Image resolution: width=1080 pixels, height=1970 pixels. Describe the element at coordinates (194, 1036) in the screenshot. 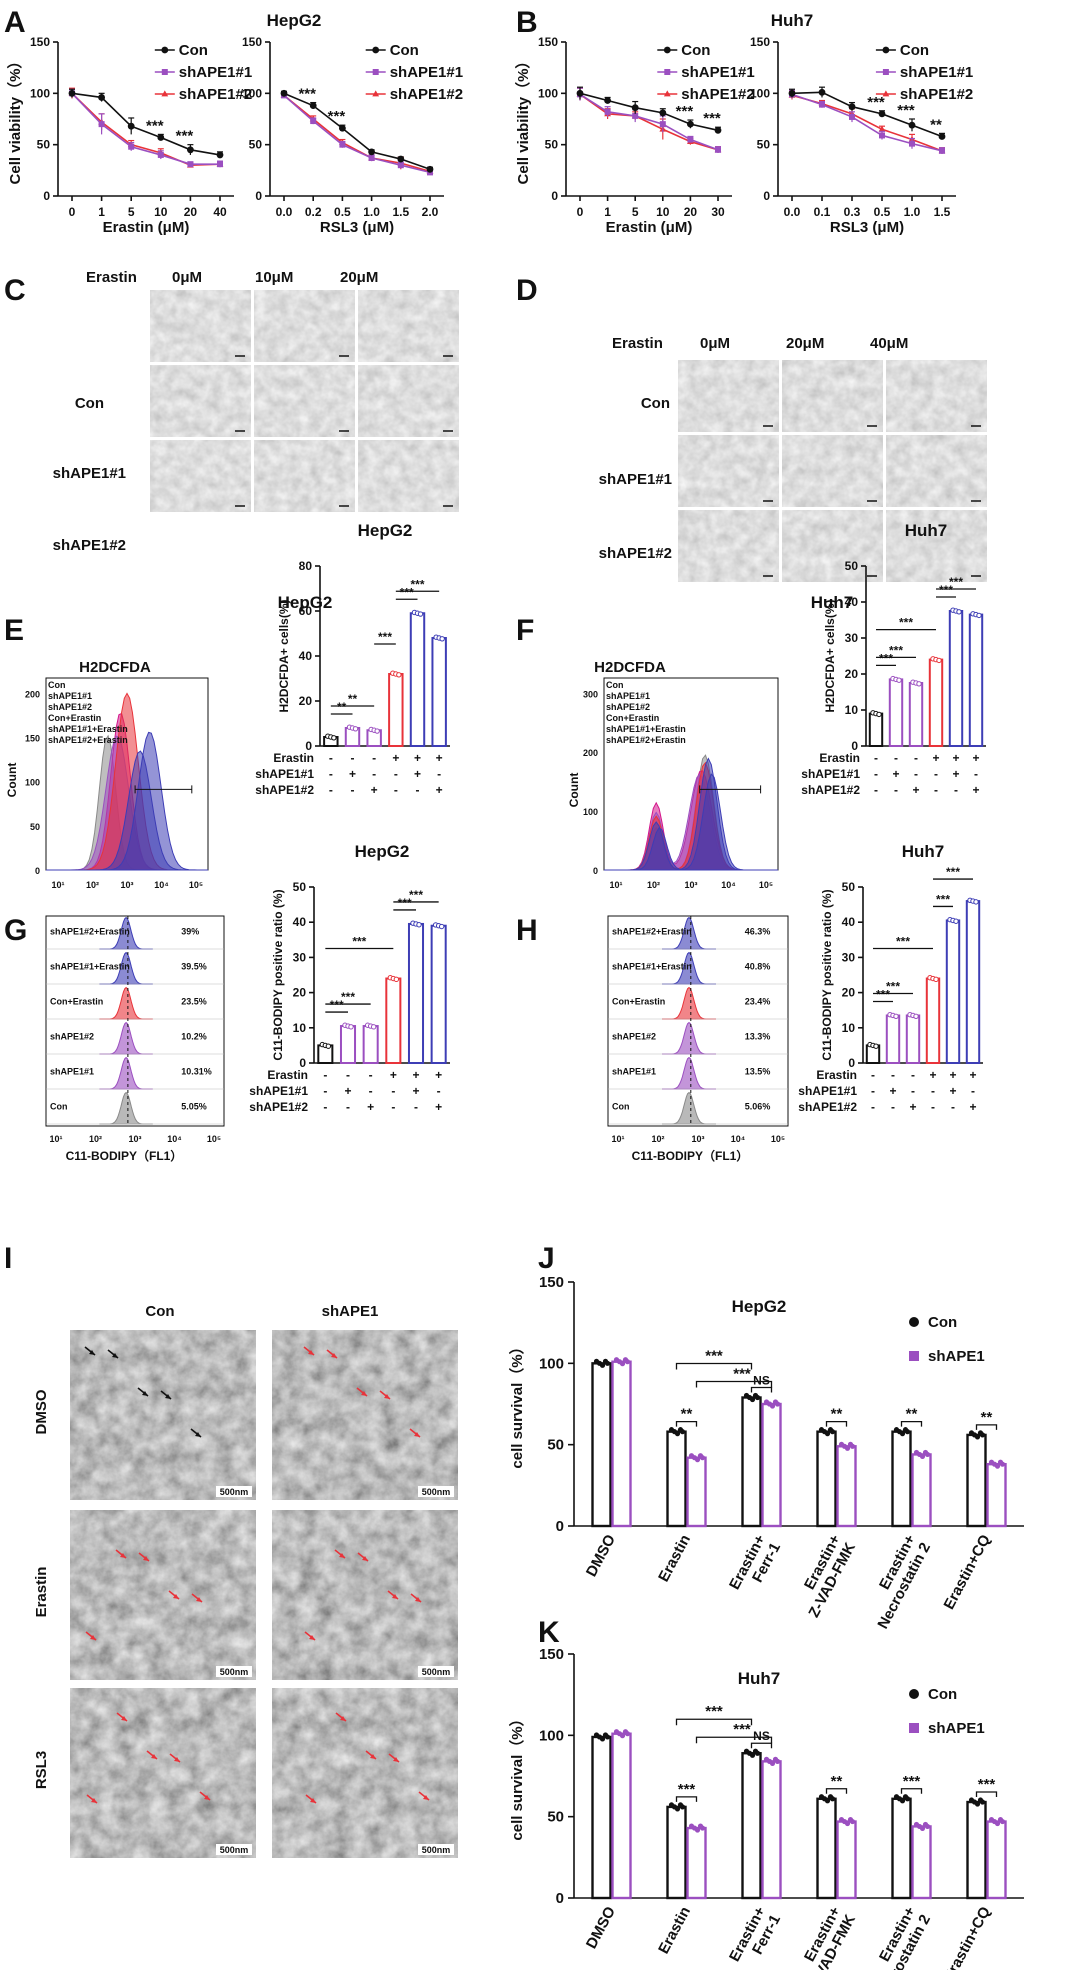

I see `track-percent: 10.2%` at that location.